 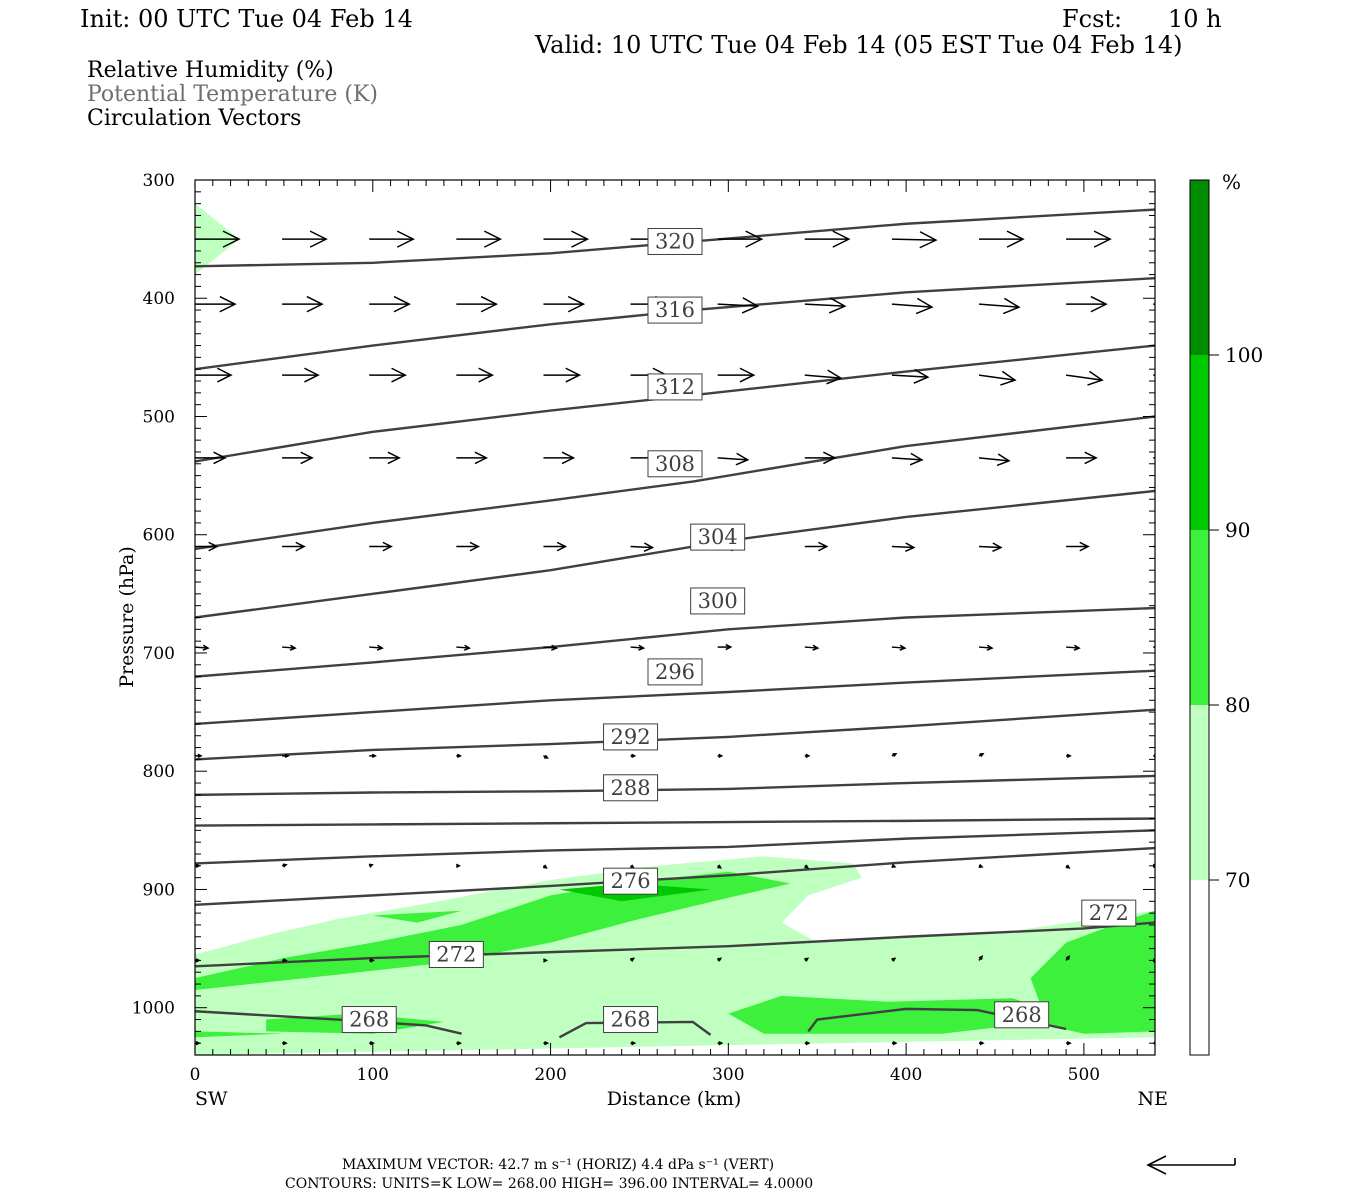 What do you see at coordinates (159, 299) in the screenshot?
I see `y-tick-label-400: 400` at bounding box center [159, 299].